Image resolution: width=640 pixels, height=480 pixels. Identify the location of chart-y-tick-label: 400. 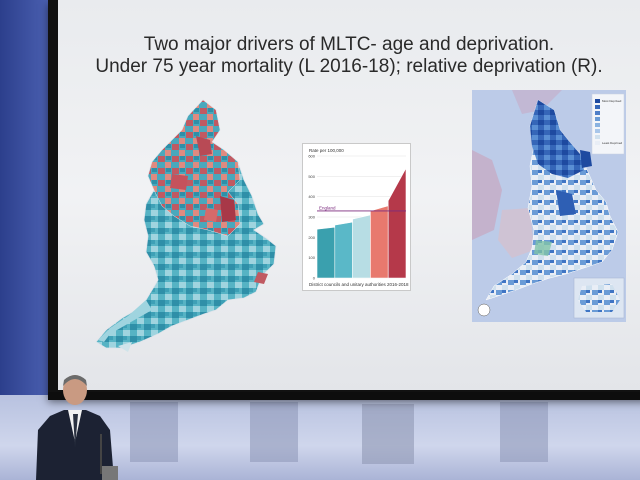
(311, 196).